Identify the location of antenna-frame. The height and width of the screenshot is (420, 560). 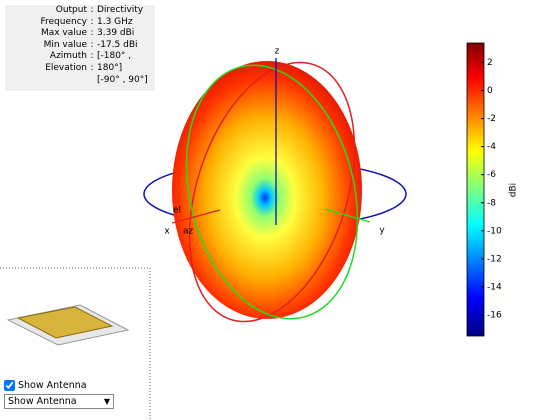
(75, 343).